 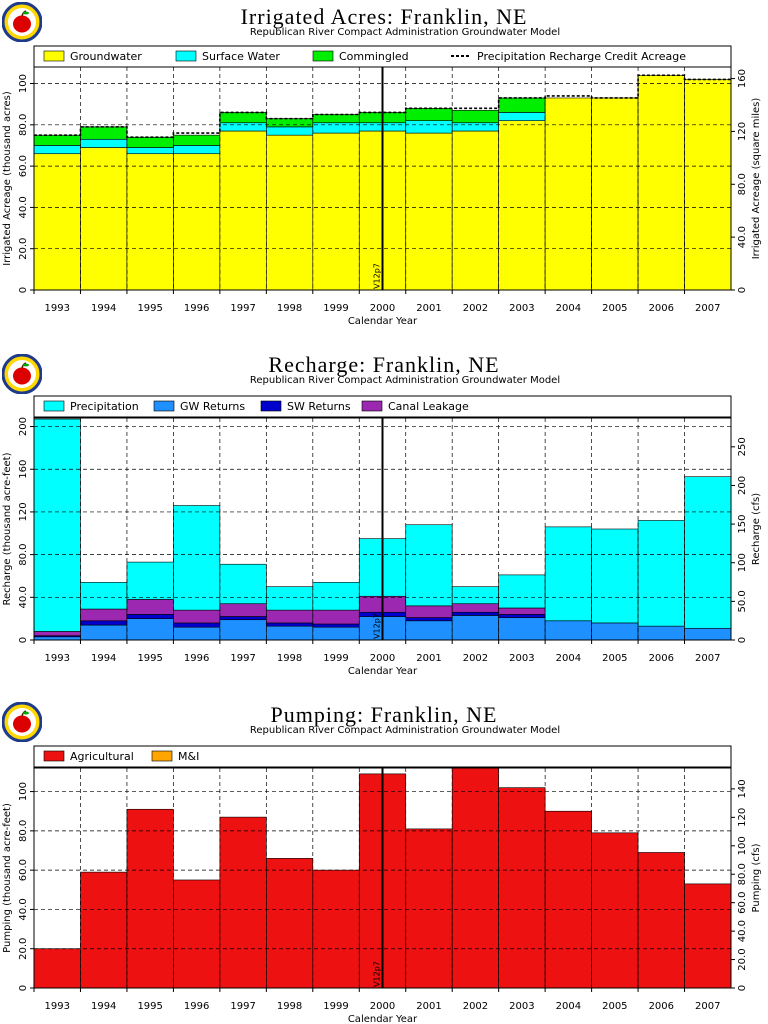 I want to click on legend-label: SW Returns, so click(x=319, y=406).